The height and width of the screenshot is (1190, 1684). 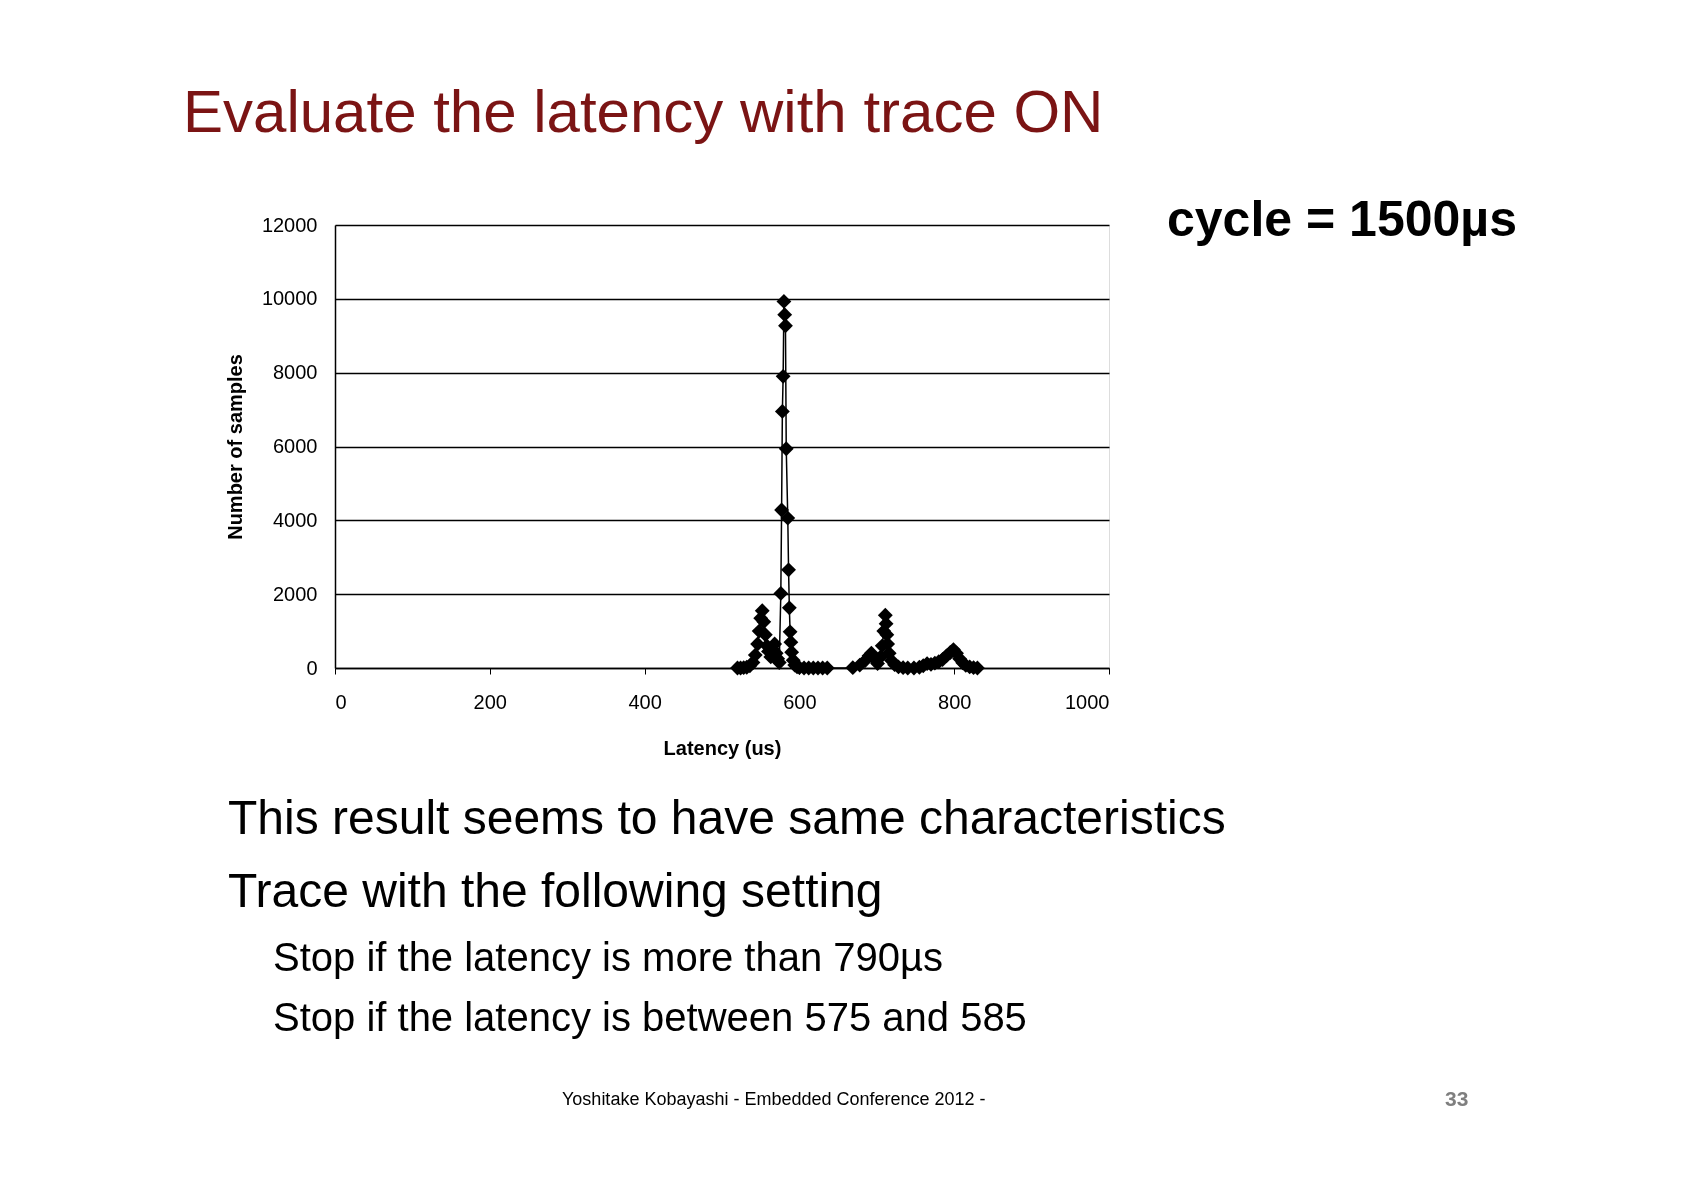 What do you see at coordinates (234, 447) in the screenshot?
I see `y-axis-title: Number of samples` at bounding box center [234, 447].